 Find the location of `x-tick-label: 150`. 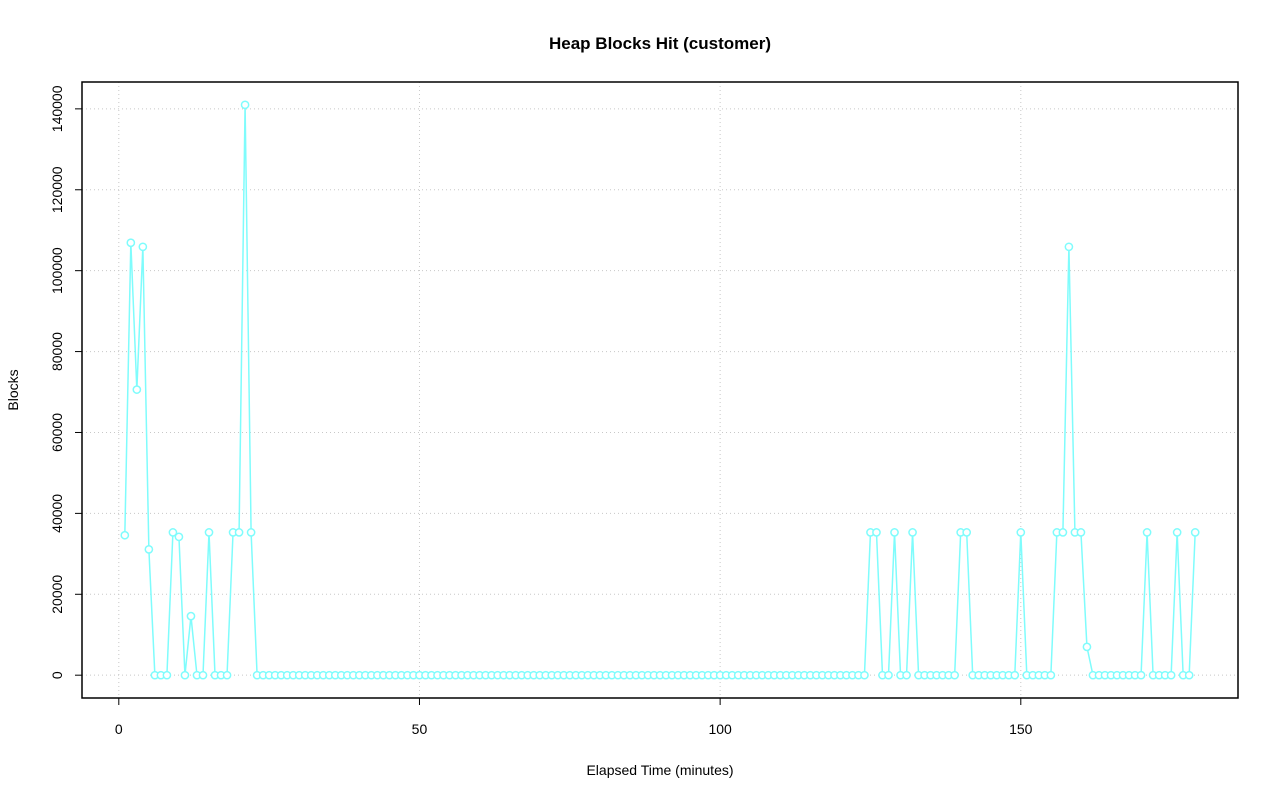

x-tick-label: 150 is located at coordinates (1021, 729).